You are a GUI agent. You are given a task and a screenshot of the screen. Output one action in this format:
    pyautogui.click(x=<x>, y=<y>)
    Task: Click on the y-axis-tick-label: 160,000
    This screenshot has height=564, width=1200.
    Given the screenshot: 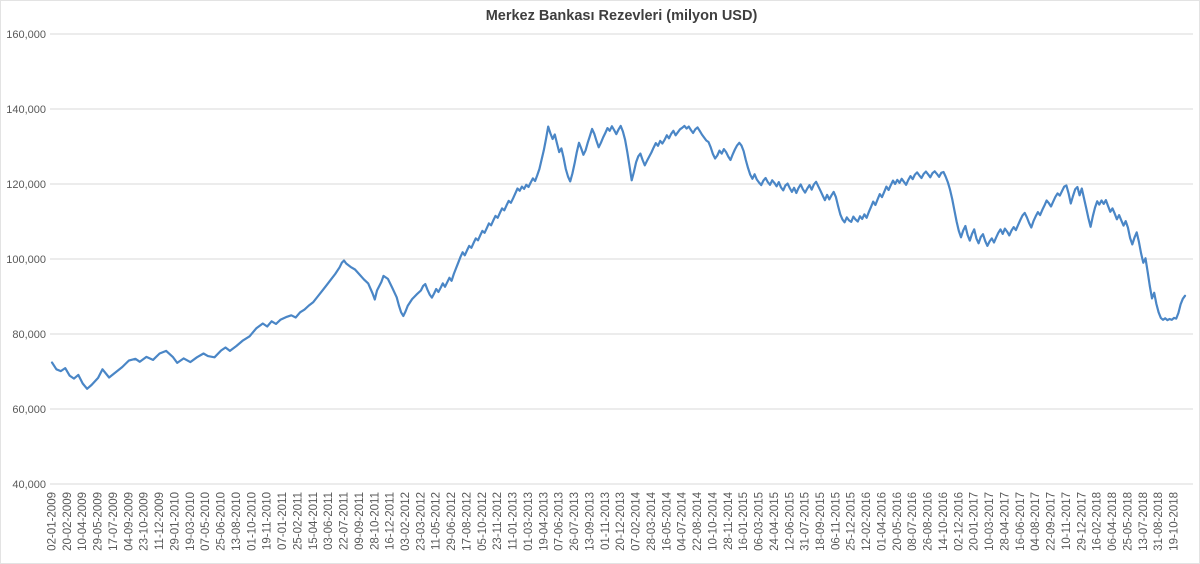 What is the action you would take?
    pyautogui.click(x=26, y=35)
    